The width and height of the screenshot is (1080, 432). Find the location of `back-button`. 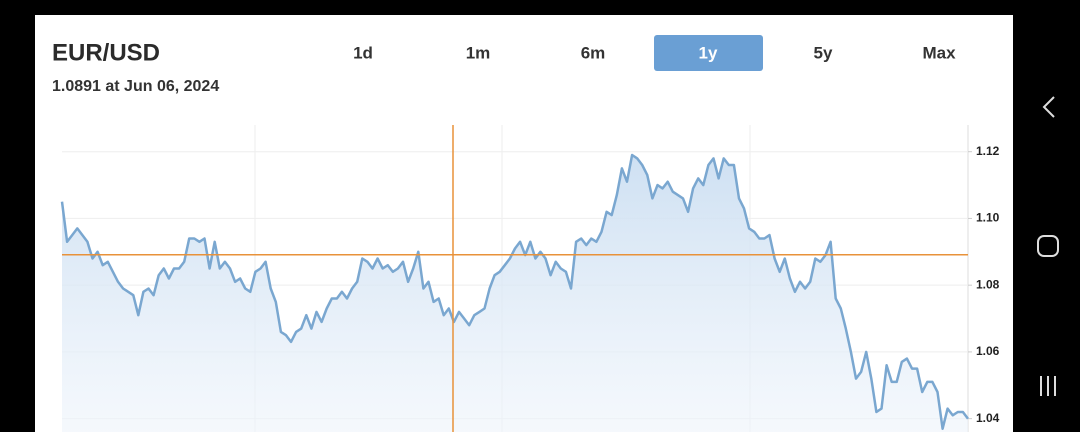

back-button is located at coordinates (1048, 107).